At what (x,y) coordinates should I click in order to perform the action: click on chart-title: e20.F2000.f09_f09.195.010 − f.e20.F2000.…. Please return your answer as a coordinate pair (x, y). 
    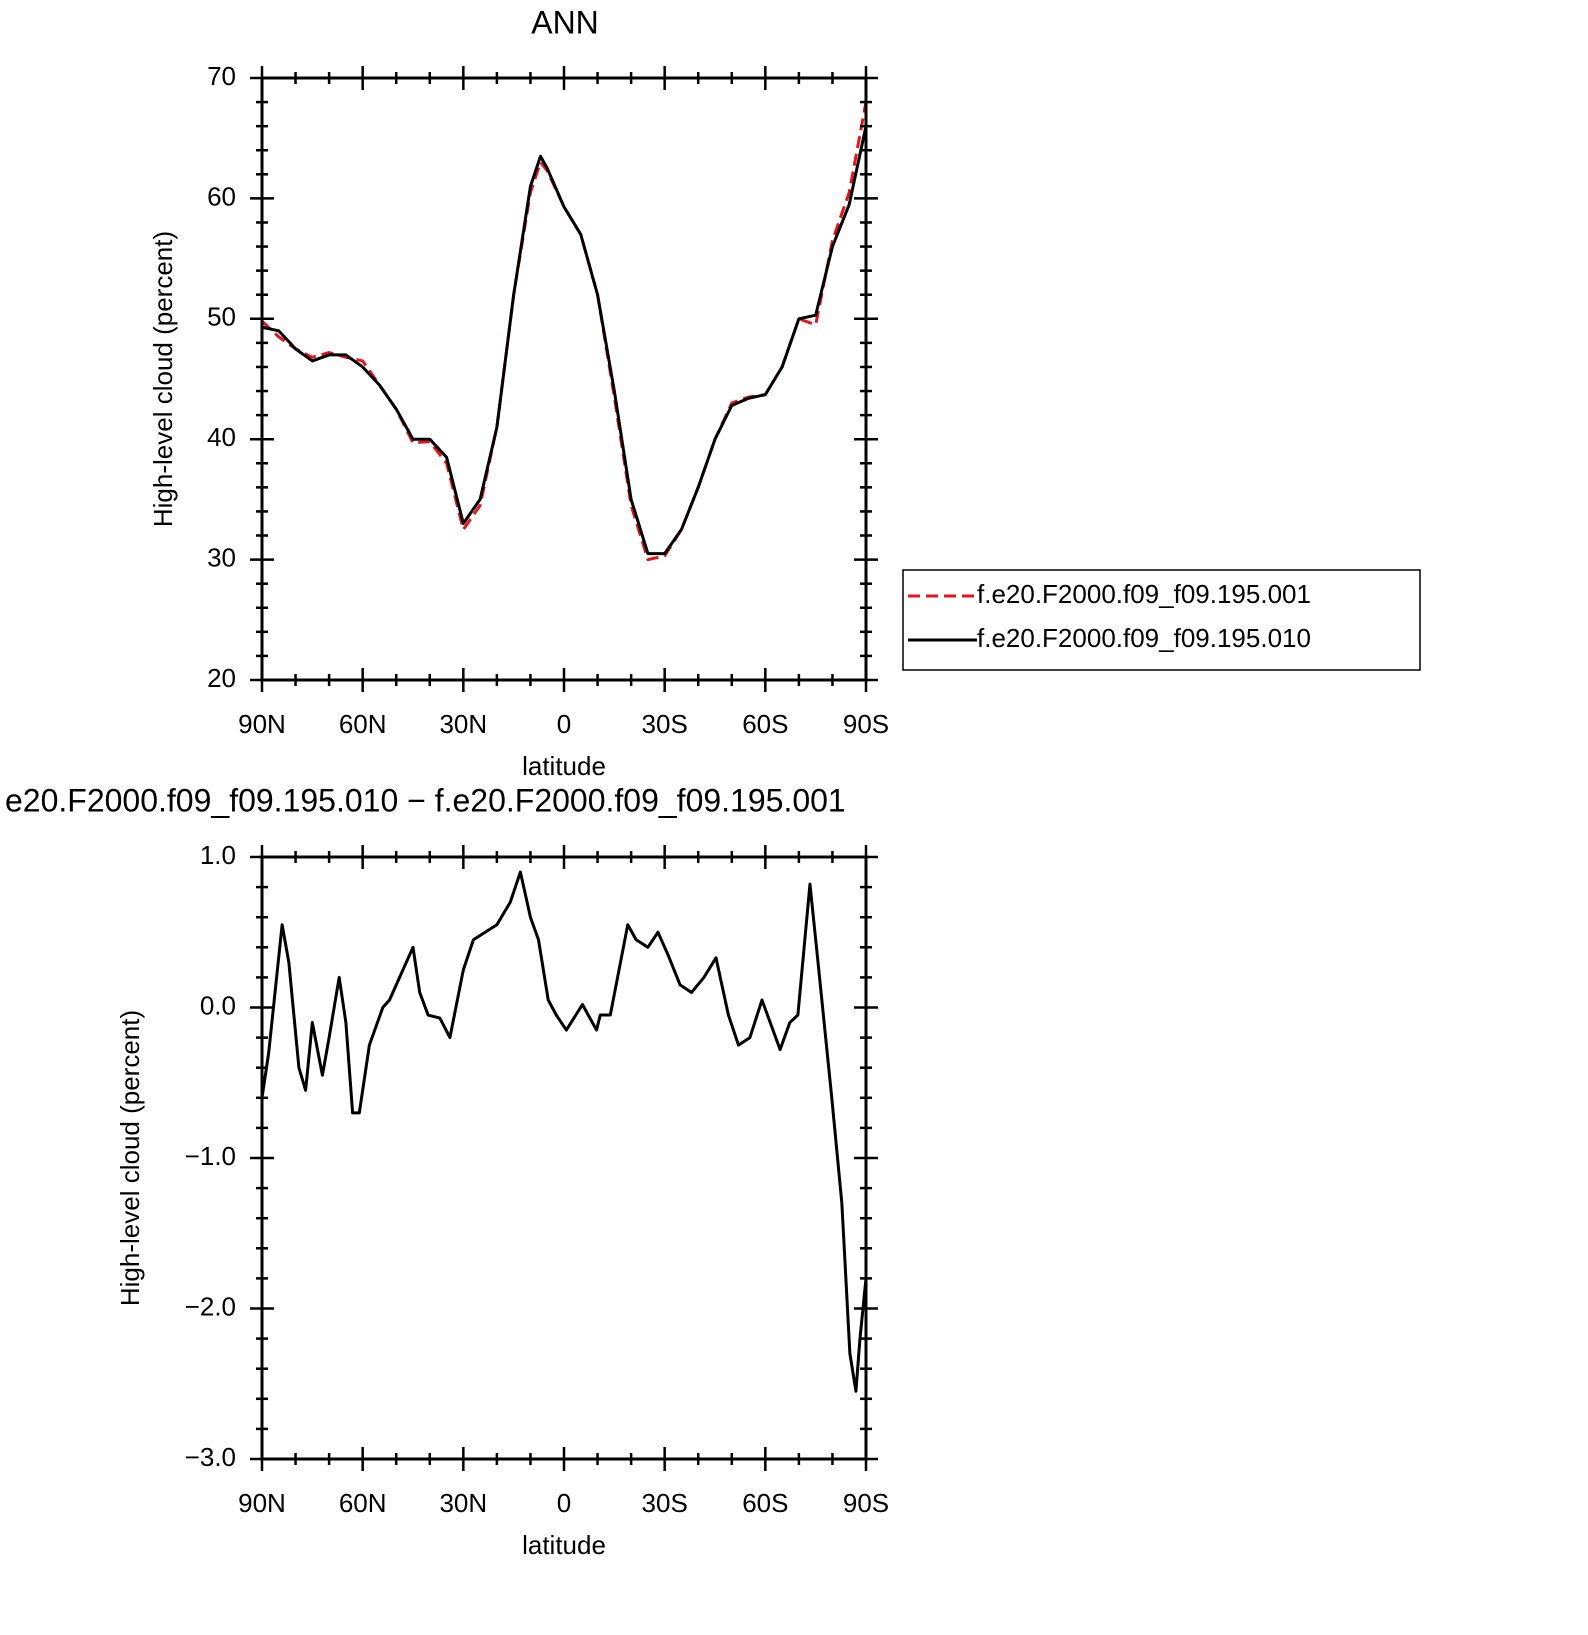
    Looking at the image, I should click on (425, 800).